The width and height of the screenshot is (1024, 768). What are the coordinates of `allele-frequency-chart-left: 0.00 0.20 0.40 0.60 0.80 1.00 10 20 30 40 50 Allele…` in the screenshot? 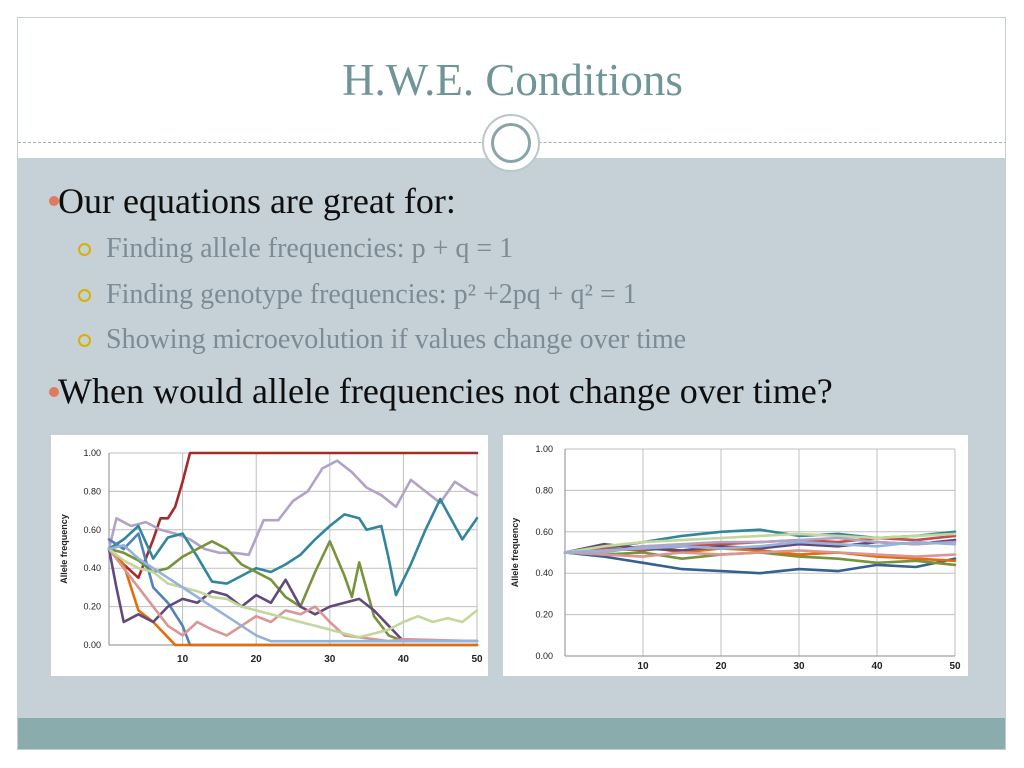 It's located at (271, 556).